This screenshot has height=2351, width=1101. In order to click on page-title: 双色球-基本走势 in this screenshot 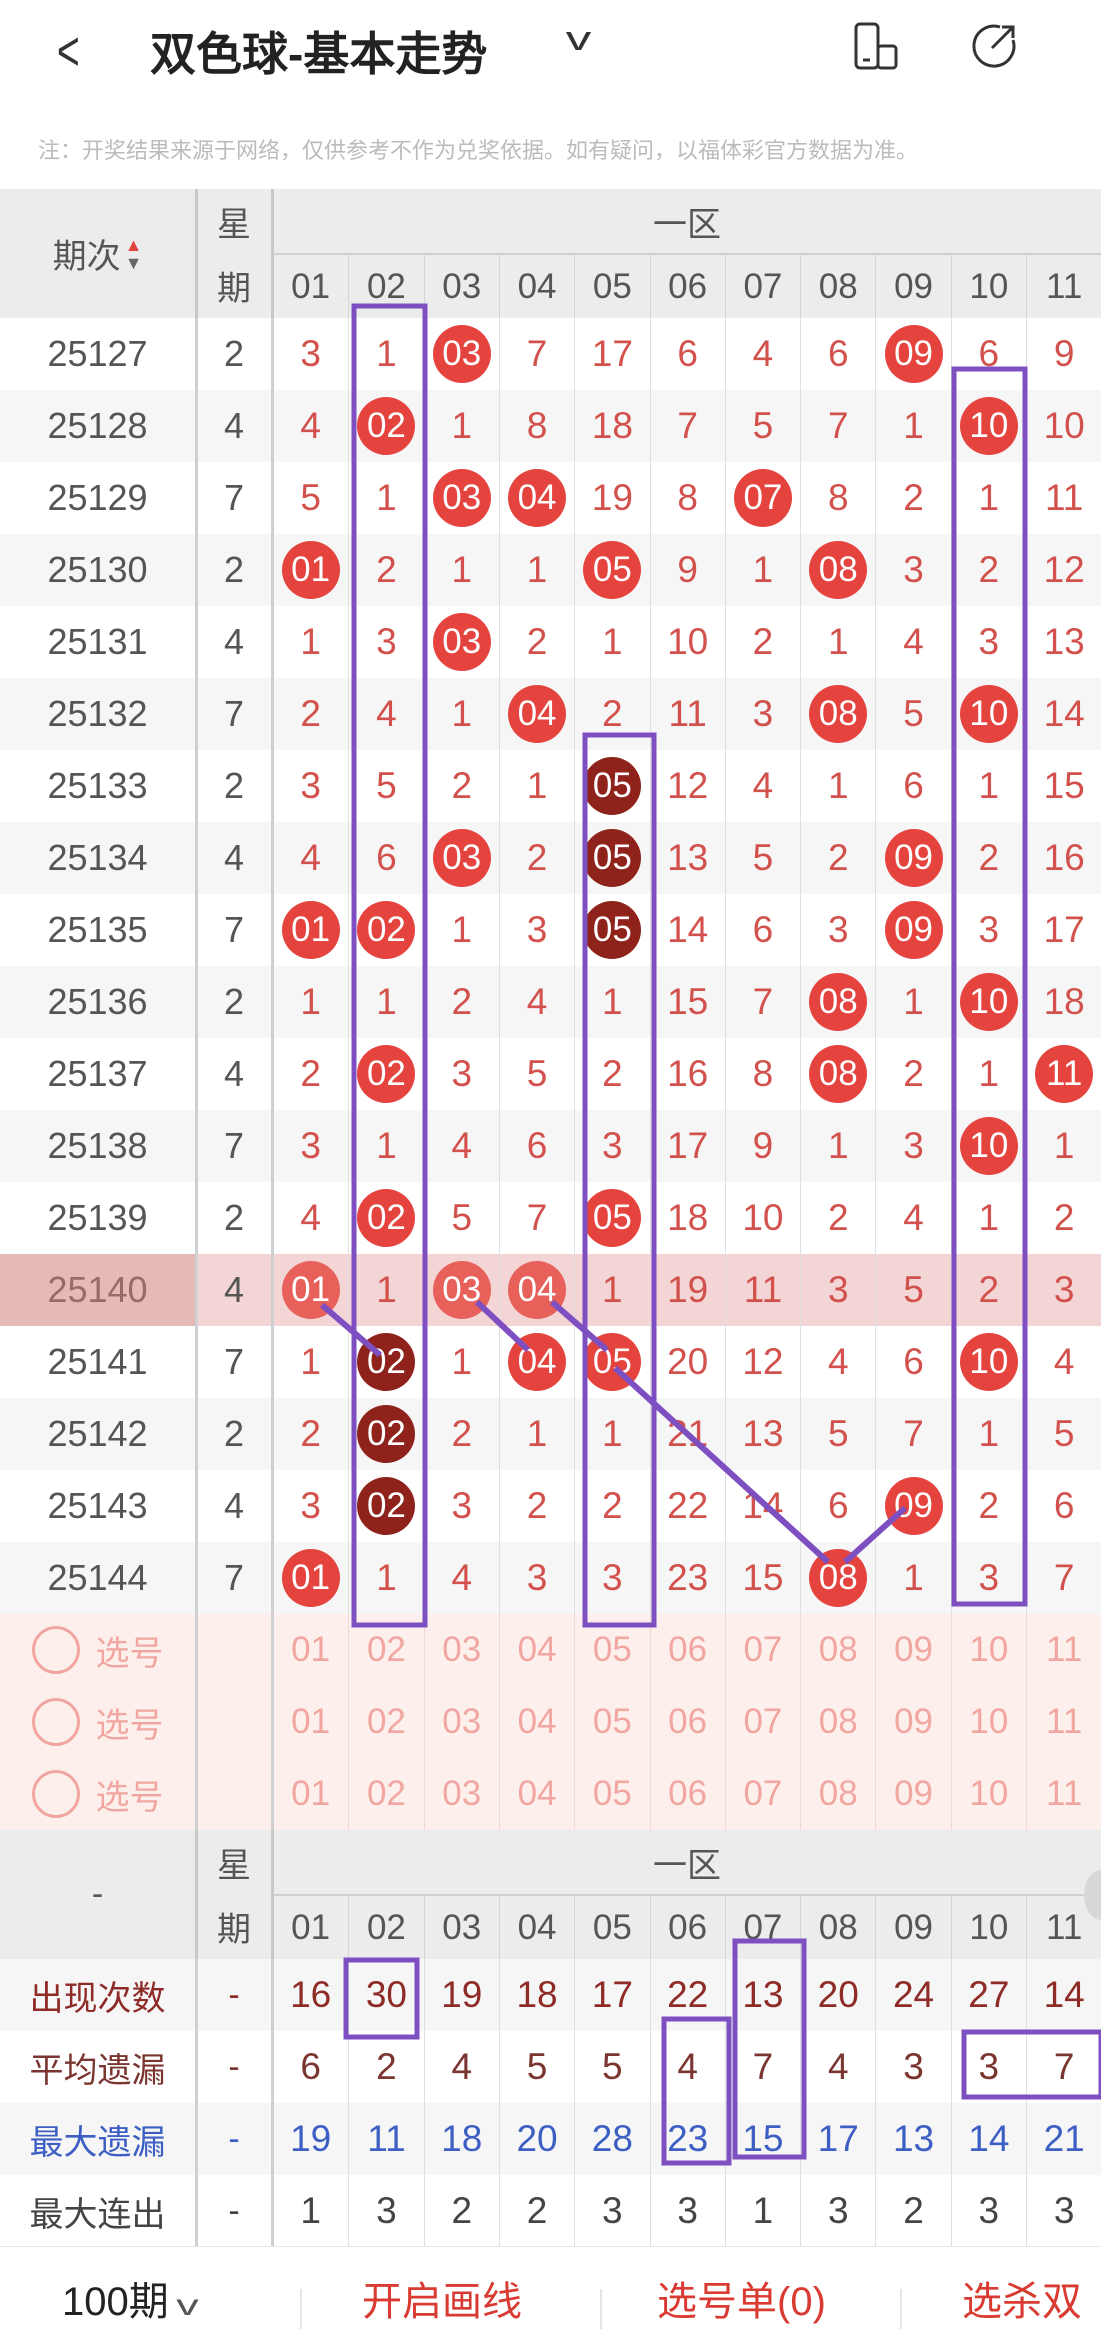, I will do `click(319, 54)`.